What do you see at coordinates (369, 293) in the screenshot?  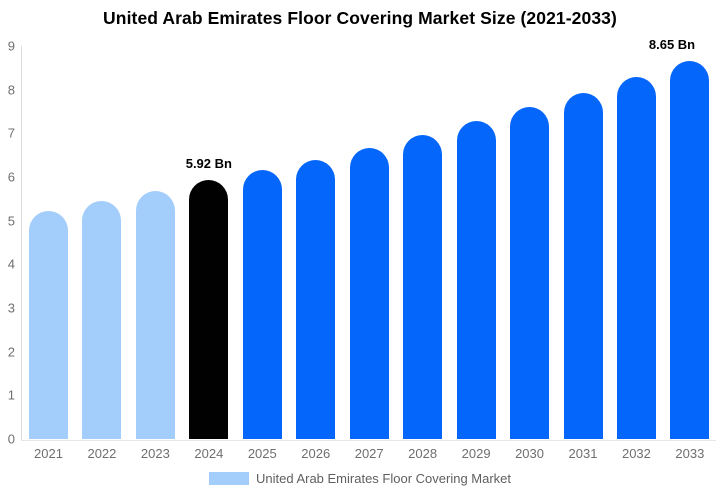 I see `bar-2027` at bounding box center [369, 293].